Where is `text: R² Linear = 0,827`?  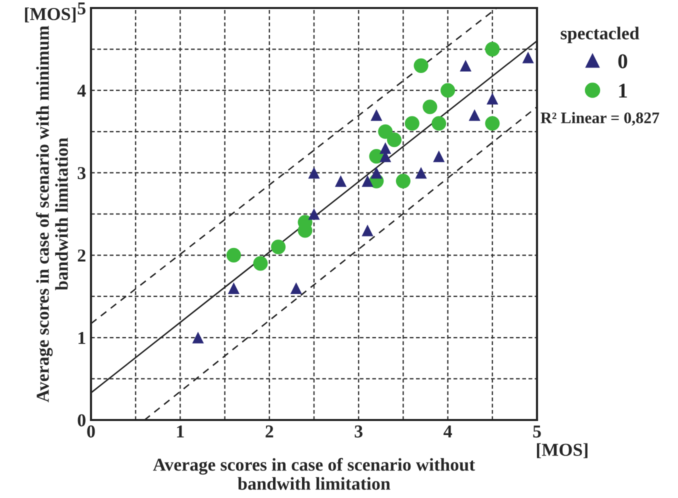
text: R² Linear = 0,827 is located at coordinates (600, 119).